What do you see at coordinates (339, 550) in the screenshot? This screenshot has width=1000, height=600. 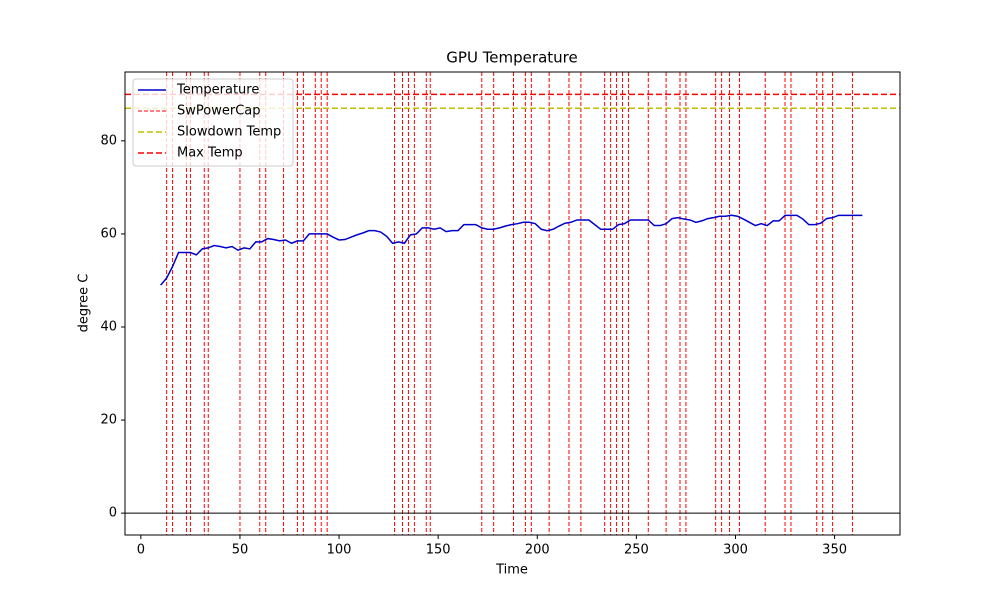 I see `x-tick-label: 100` at bounding box center [339, 550].